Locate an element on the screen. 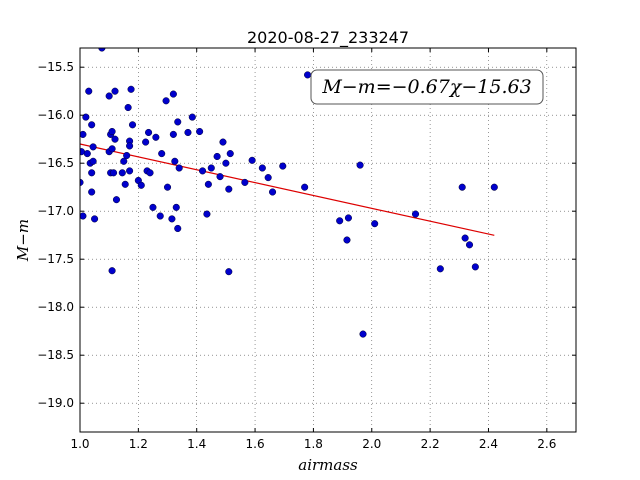 Image resolution: width=640 pixels, height=480 pixels. y-tick-label: −15.5 is located at coordinates (55, 67).